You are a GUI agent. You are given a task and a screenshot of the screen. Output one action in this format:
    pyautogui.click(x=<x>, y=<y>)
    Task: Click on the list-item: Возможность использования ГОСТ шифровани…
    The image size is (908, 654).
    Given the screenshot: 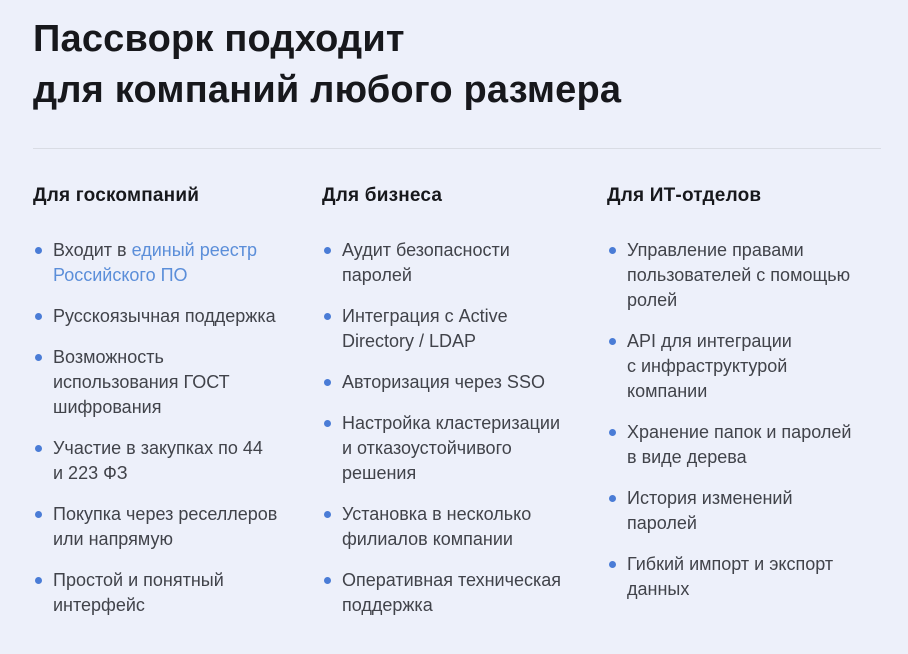 What is the action you would take?
    pyautogui.click(x=168, y=382)
    